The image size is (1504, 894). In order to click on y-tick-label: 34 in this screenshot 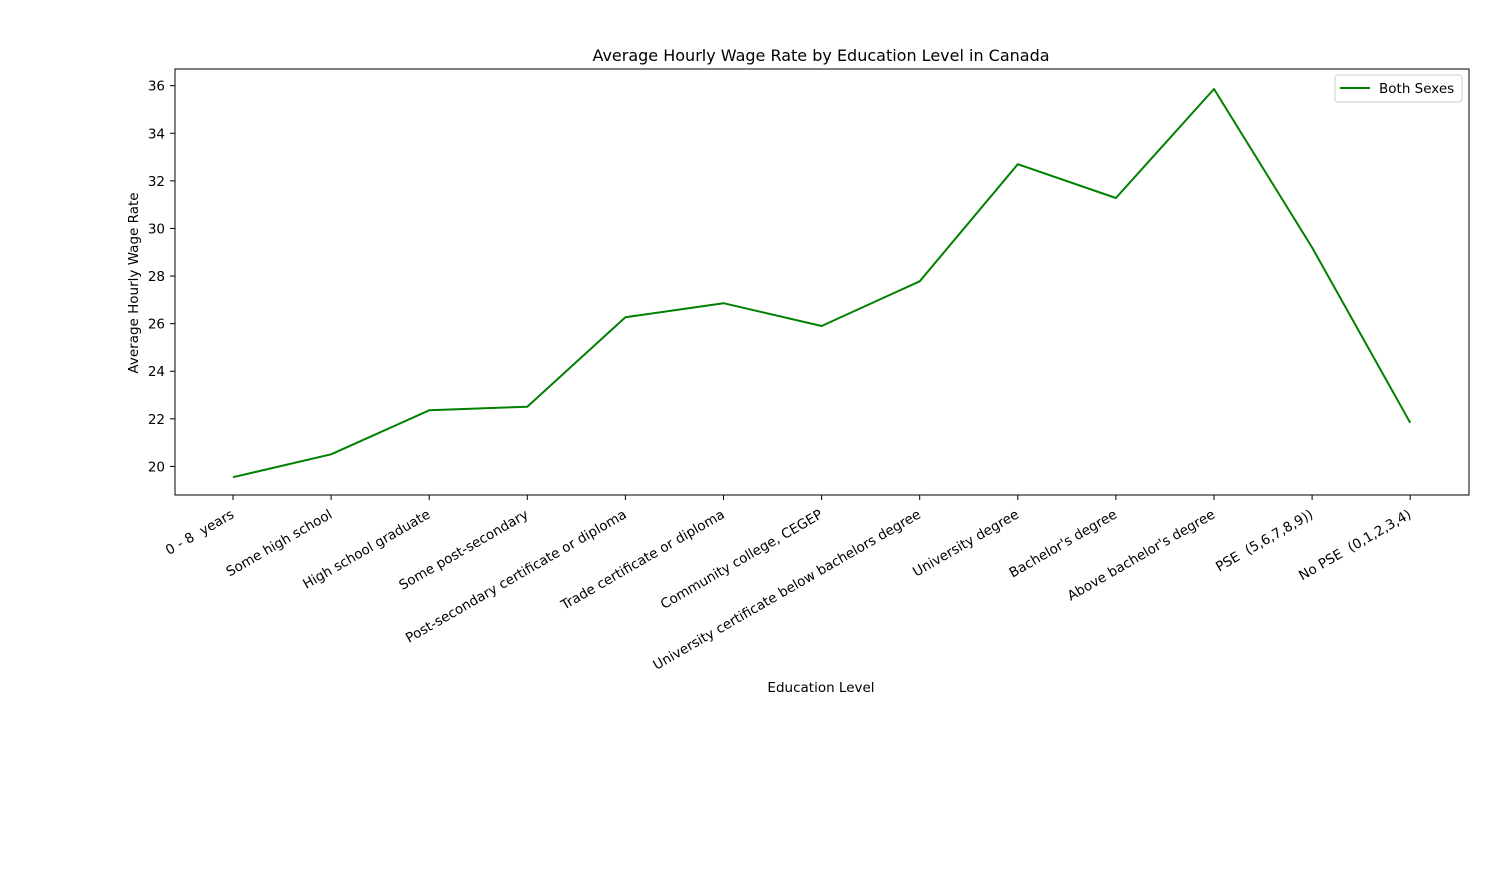, I will do `click(156, 134)`.